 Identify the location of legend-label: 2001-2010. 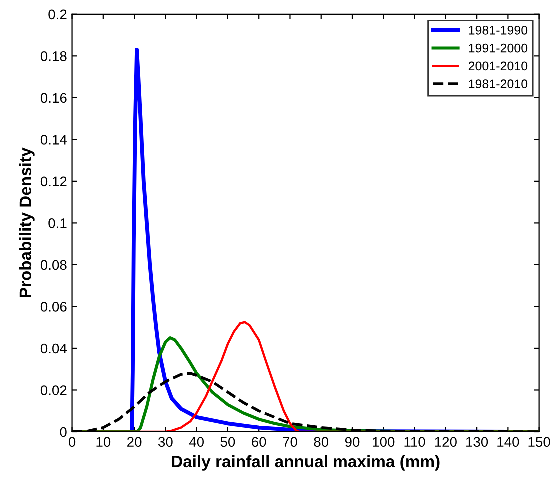
(498, 66).